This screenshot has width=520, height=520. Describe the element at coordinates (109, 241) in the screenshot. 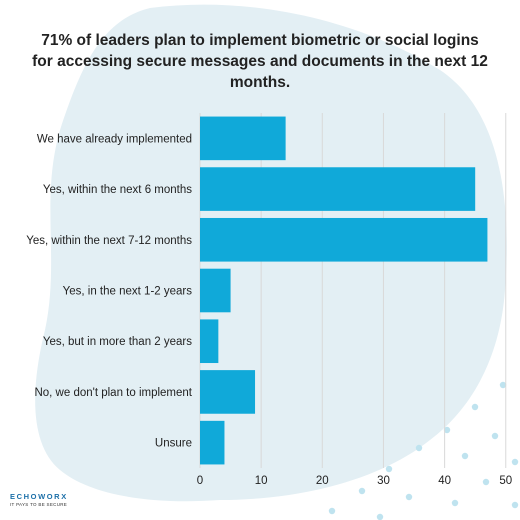

I see `category-label: Yes, within the next 7-12 months` at that location.